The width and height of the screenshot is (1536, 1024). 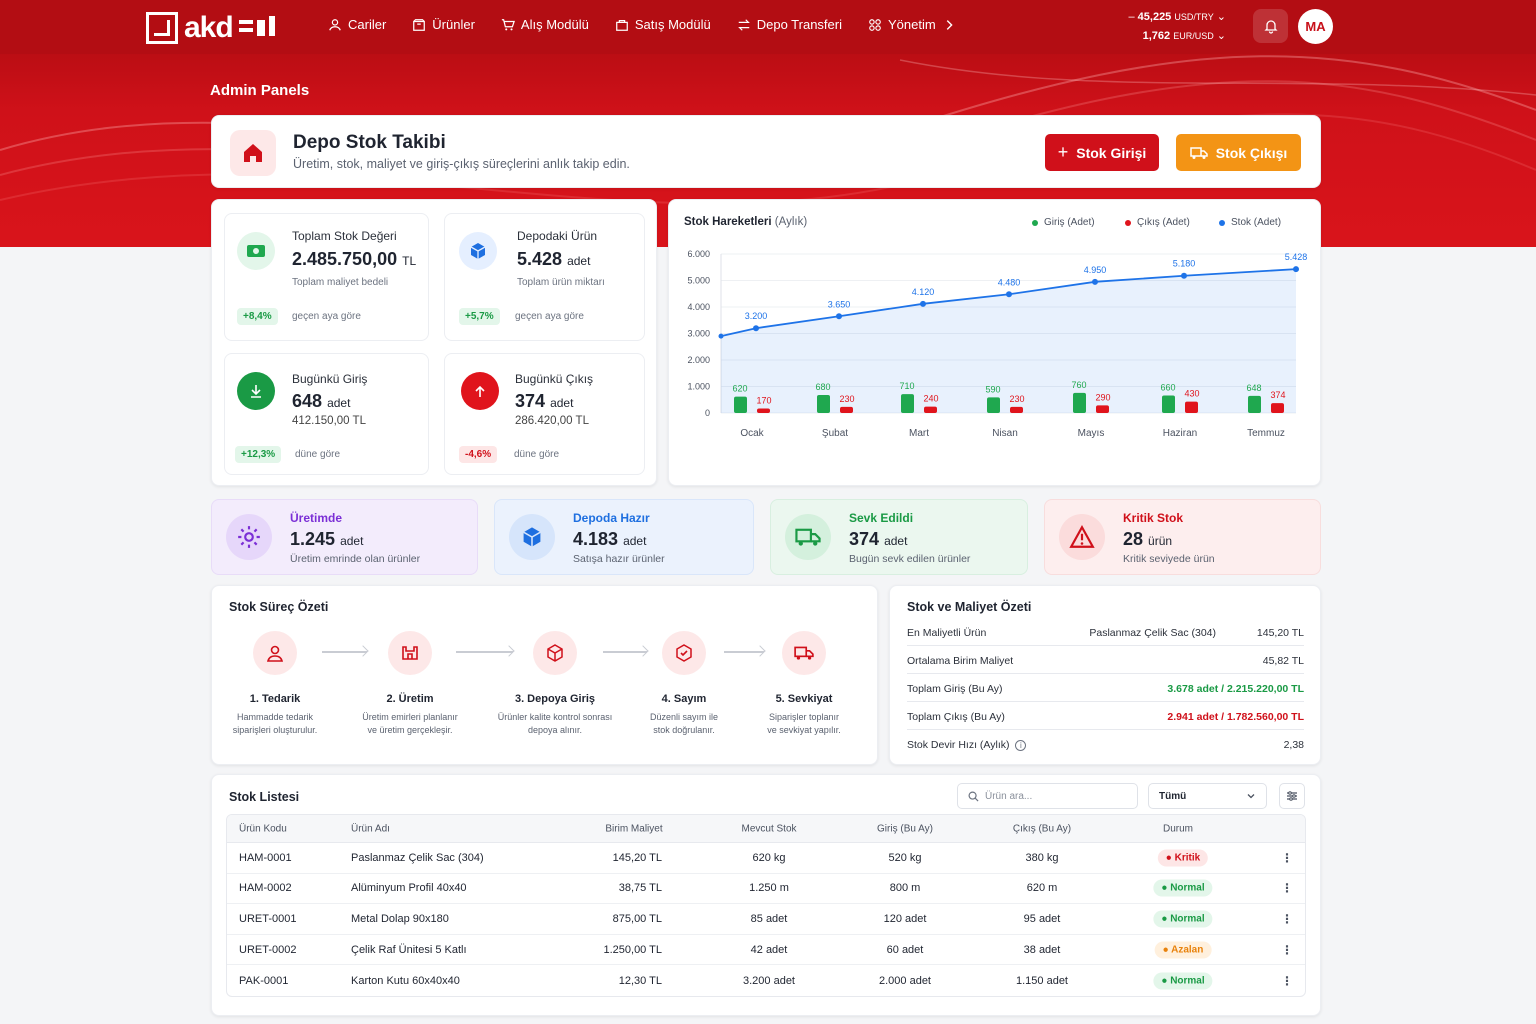 I want to click on cost-value: 145,20 TL, so click(x=1280, y=633).